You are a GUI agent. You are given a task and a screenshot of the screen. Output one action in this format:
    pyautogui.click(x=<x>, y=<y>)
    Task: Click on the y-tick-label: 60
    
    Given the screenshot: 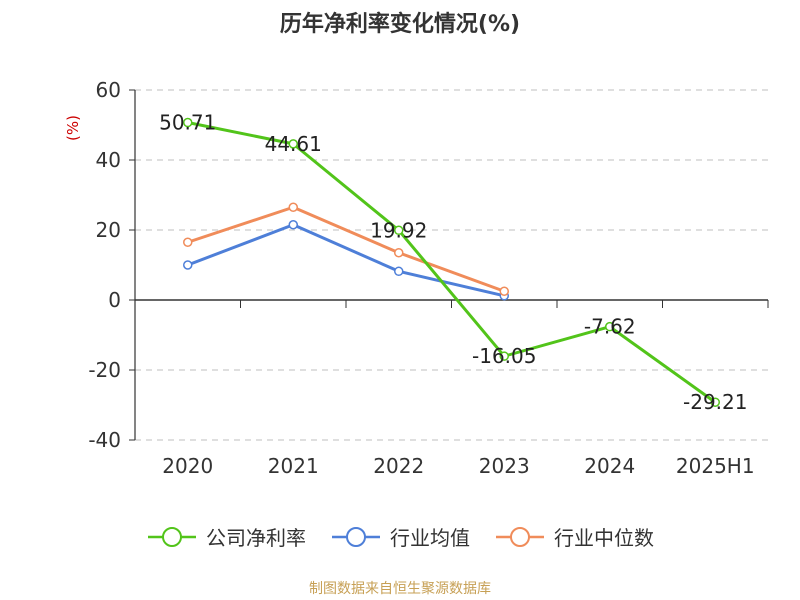 What is the action you would take?
    pyautogui.click(x=108, y=90)
    